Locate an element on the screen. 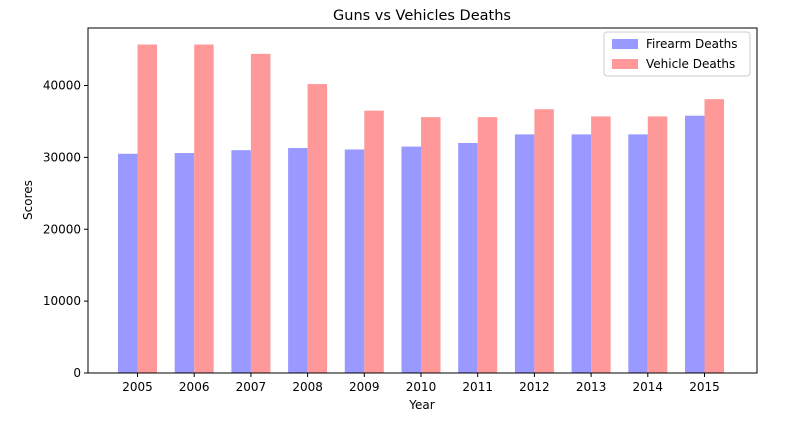 This screenshot has width=789, height=421. x-tick-label: 2008 is located at coordinates (307, 387).